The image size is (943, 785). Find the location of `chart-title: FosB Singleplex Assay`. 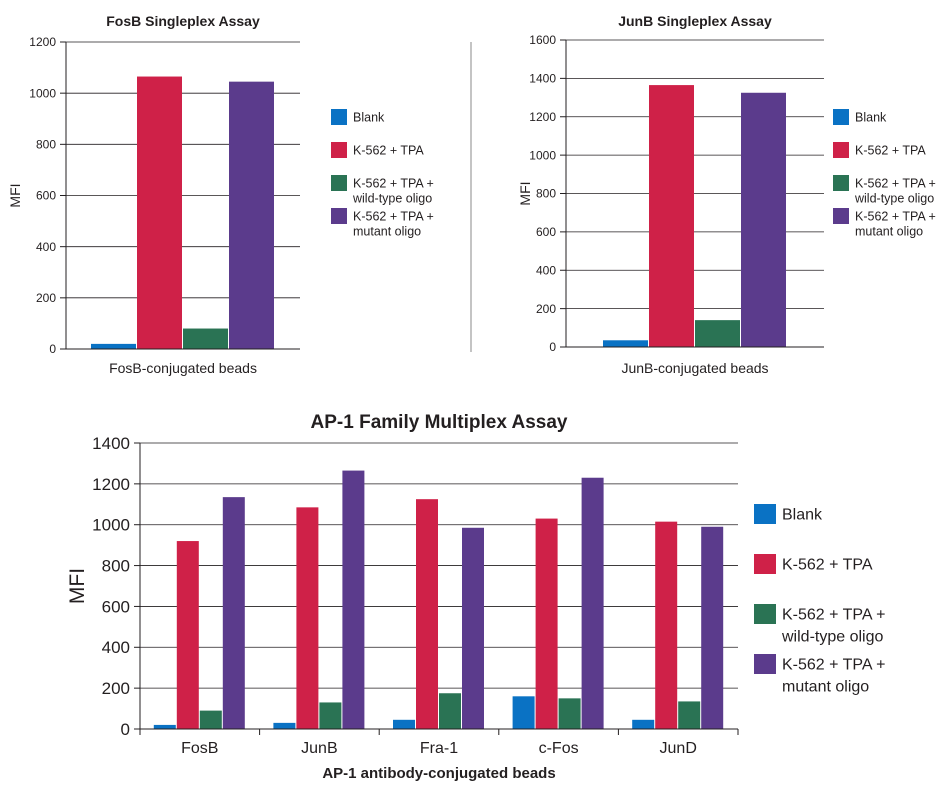

chart-title: FosB Singleplex Assay is located at coordinates (183, 21).